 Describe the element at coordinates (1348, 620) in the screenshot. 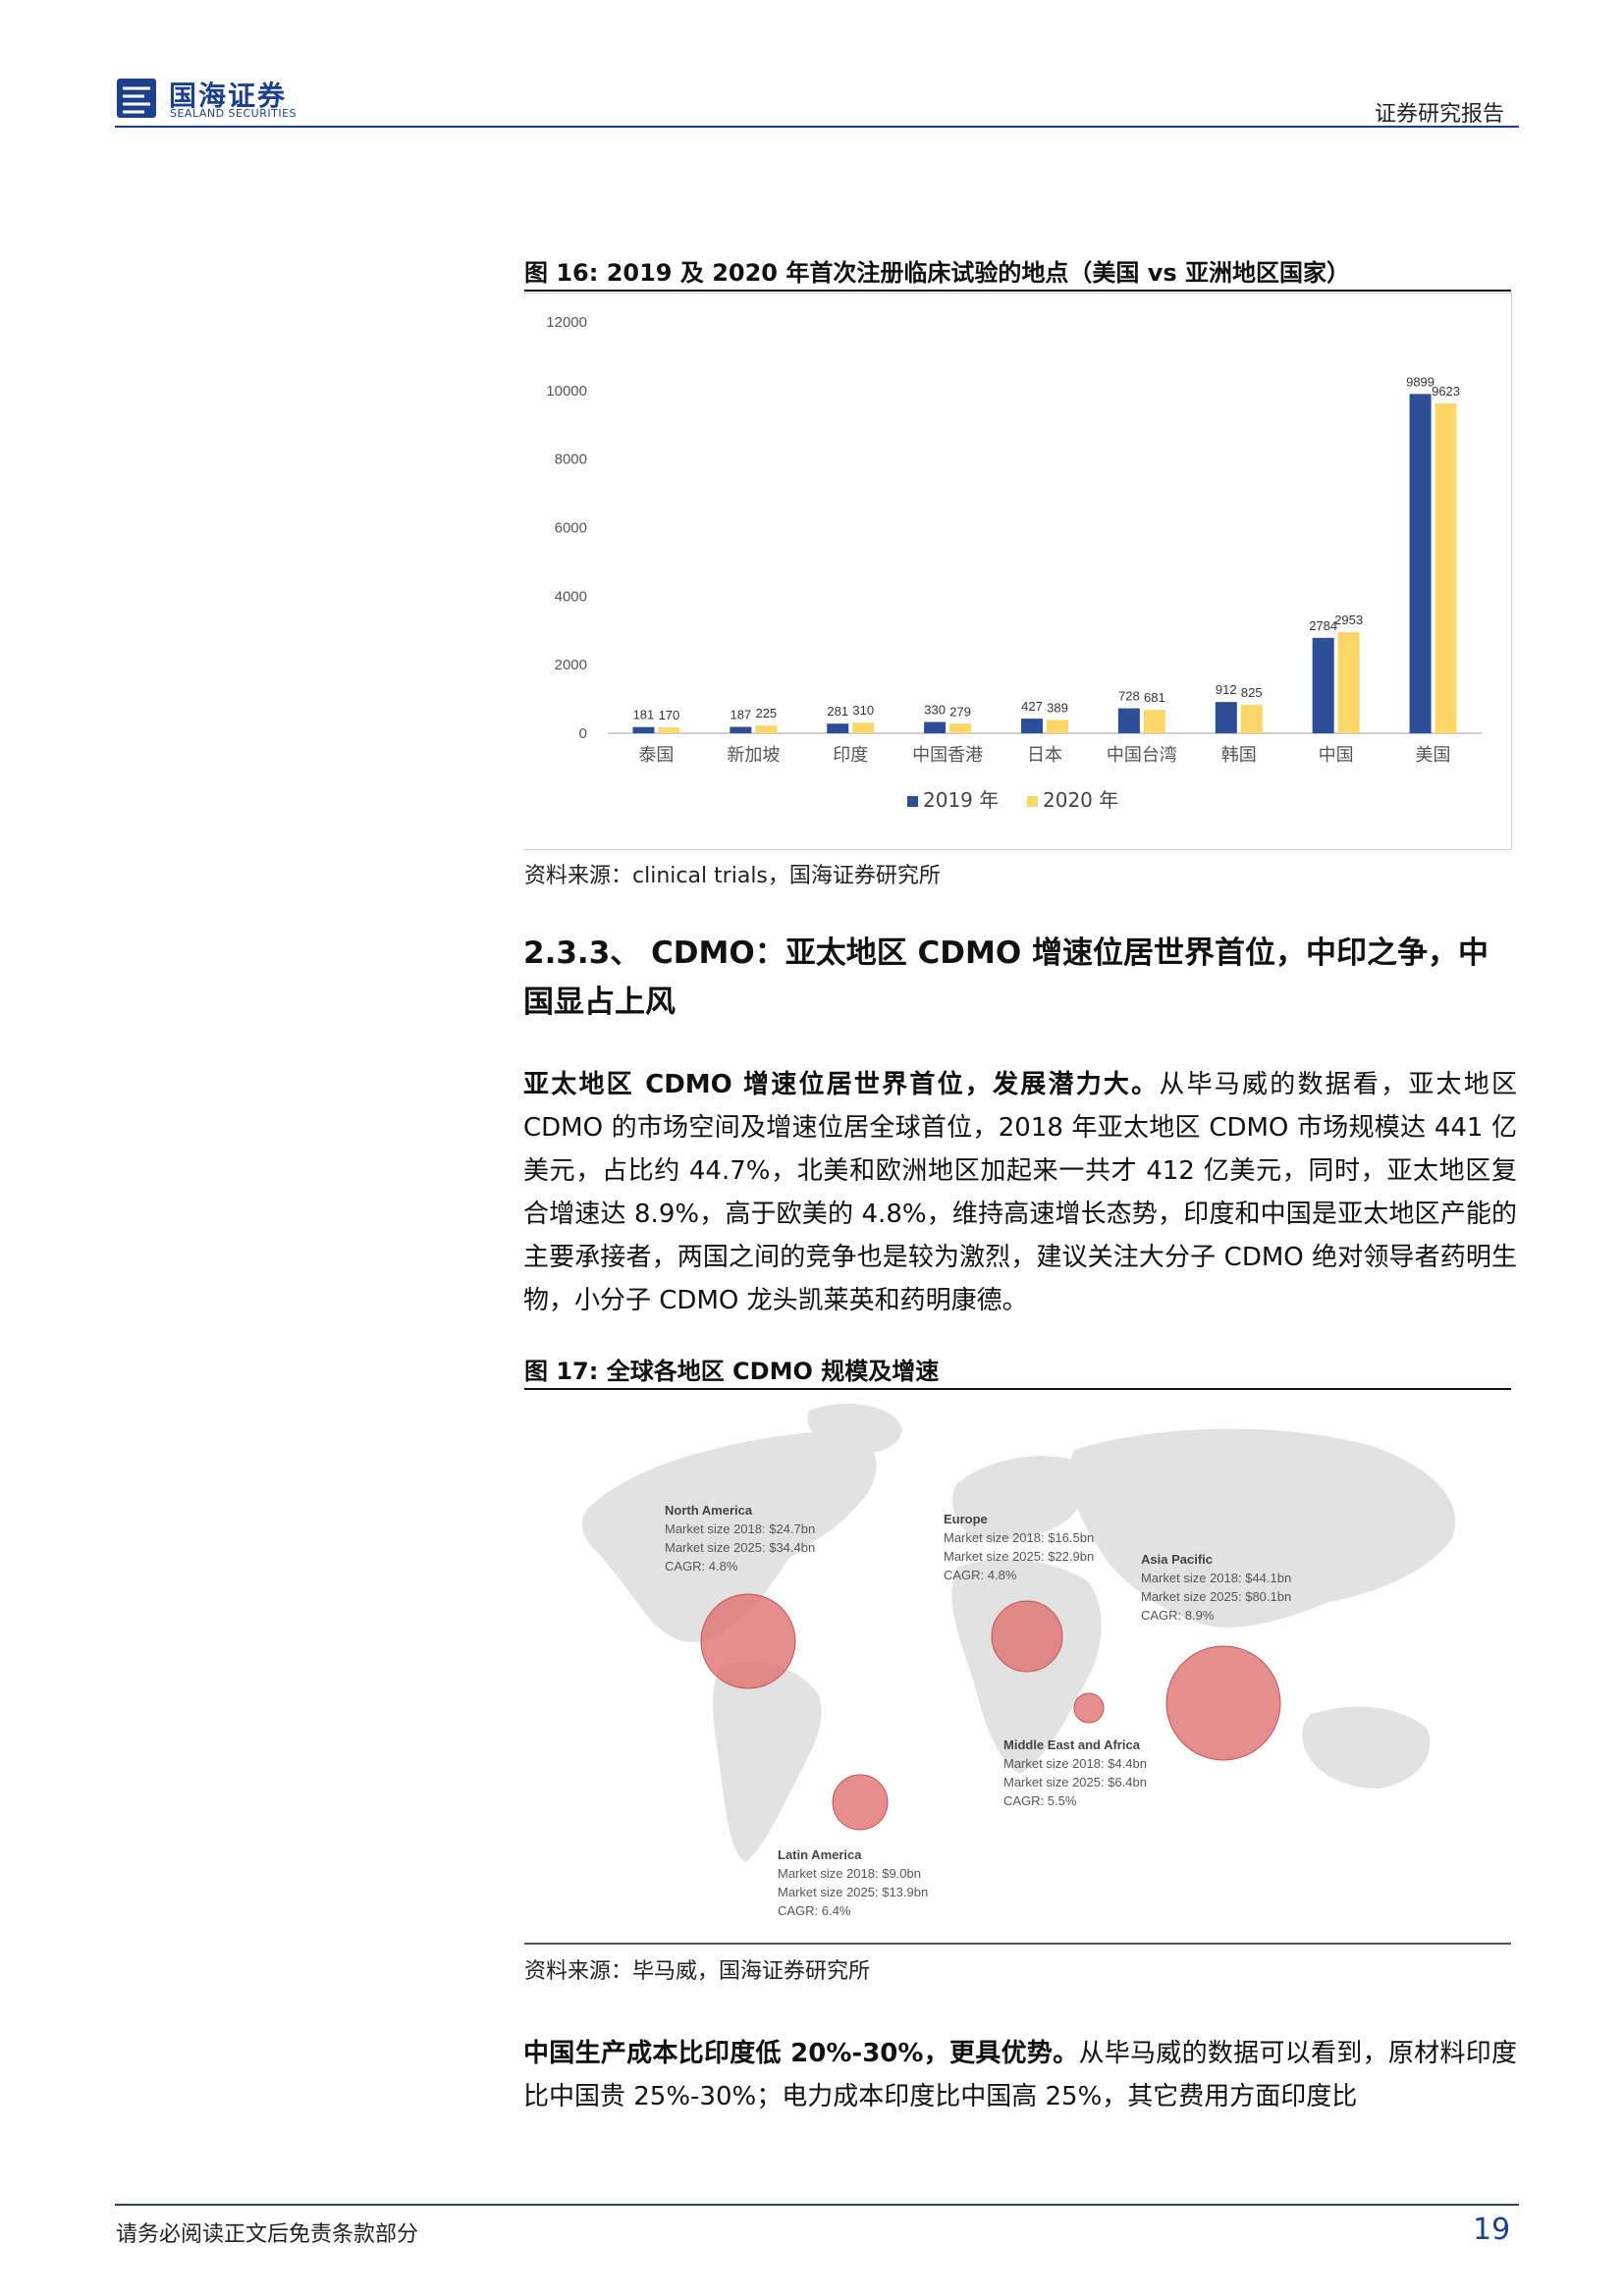

I see `data-label: 2953` at that location.